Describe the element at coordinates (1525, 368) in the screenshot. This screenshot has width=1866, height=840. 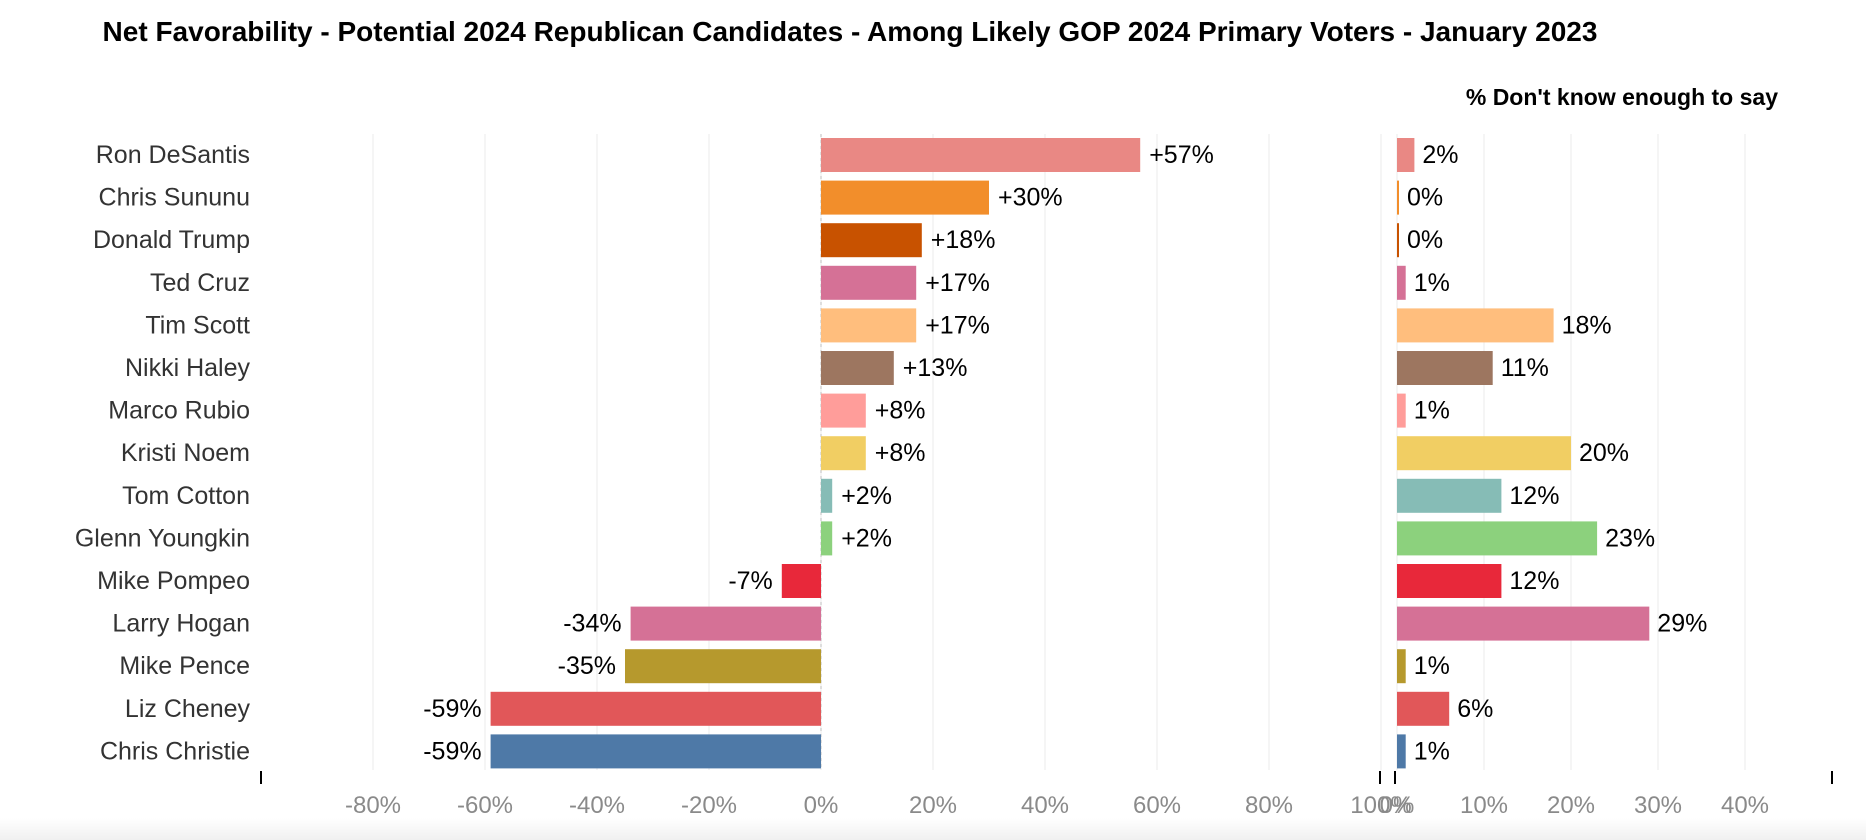
I see `bar-data-label: 11%` at that location.